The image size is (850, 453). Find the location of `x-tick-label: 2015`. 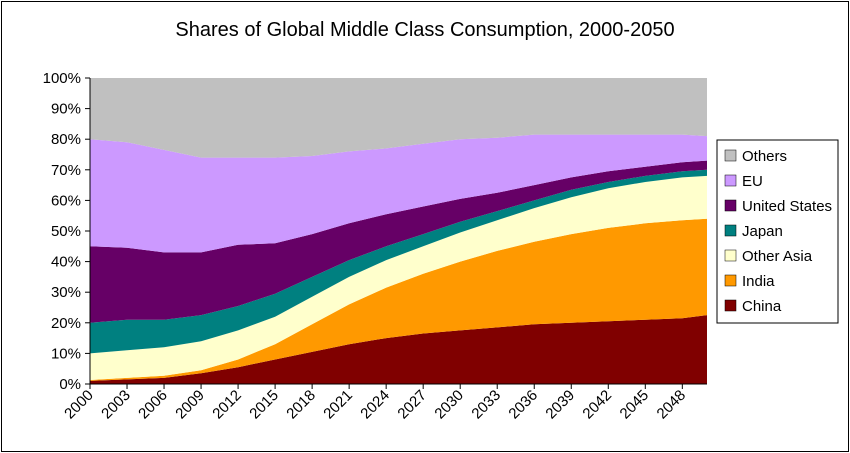

x-tick-label: 2015 is located at coordinates (264, 405).